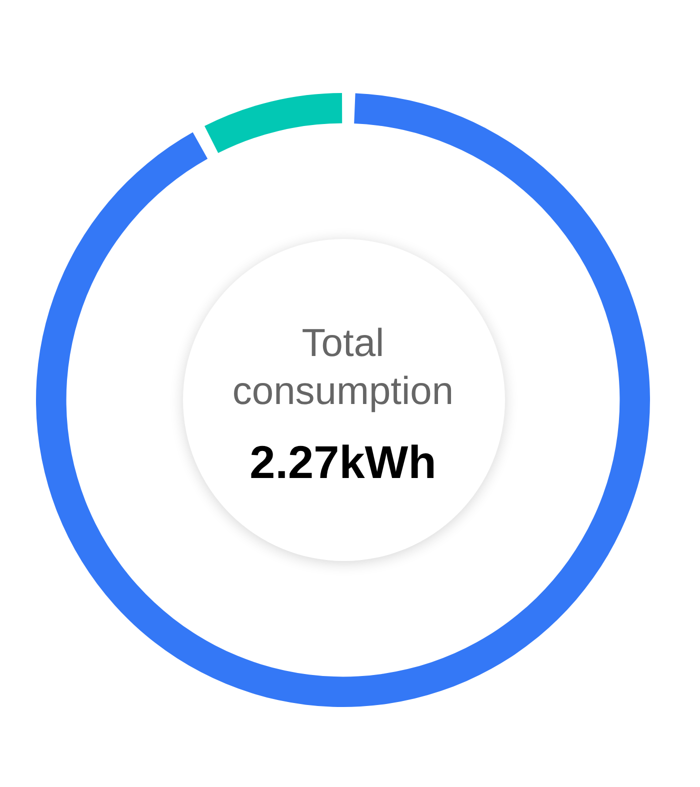  What do you see at coordinates (343, 368) in the screenshot?
I see `text: Total consumption` at bounding box center [343, 368].